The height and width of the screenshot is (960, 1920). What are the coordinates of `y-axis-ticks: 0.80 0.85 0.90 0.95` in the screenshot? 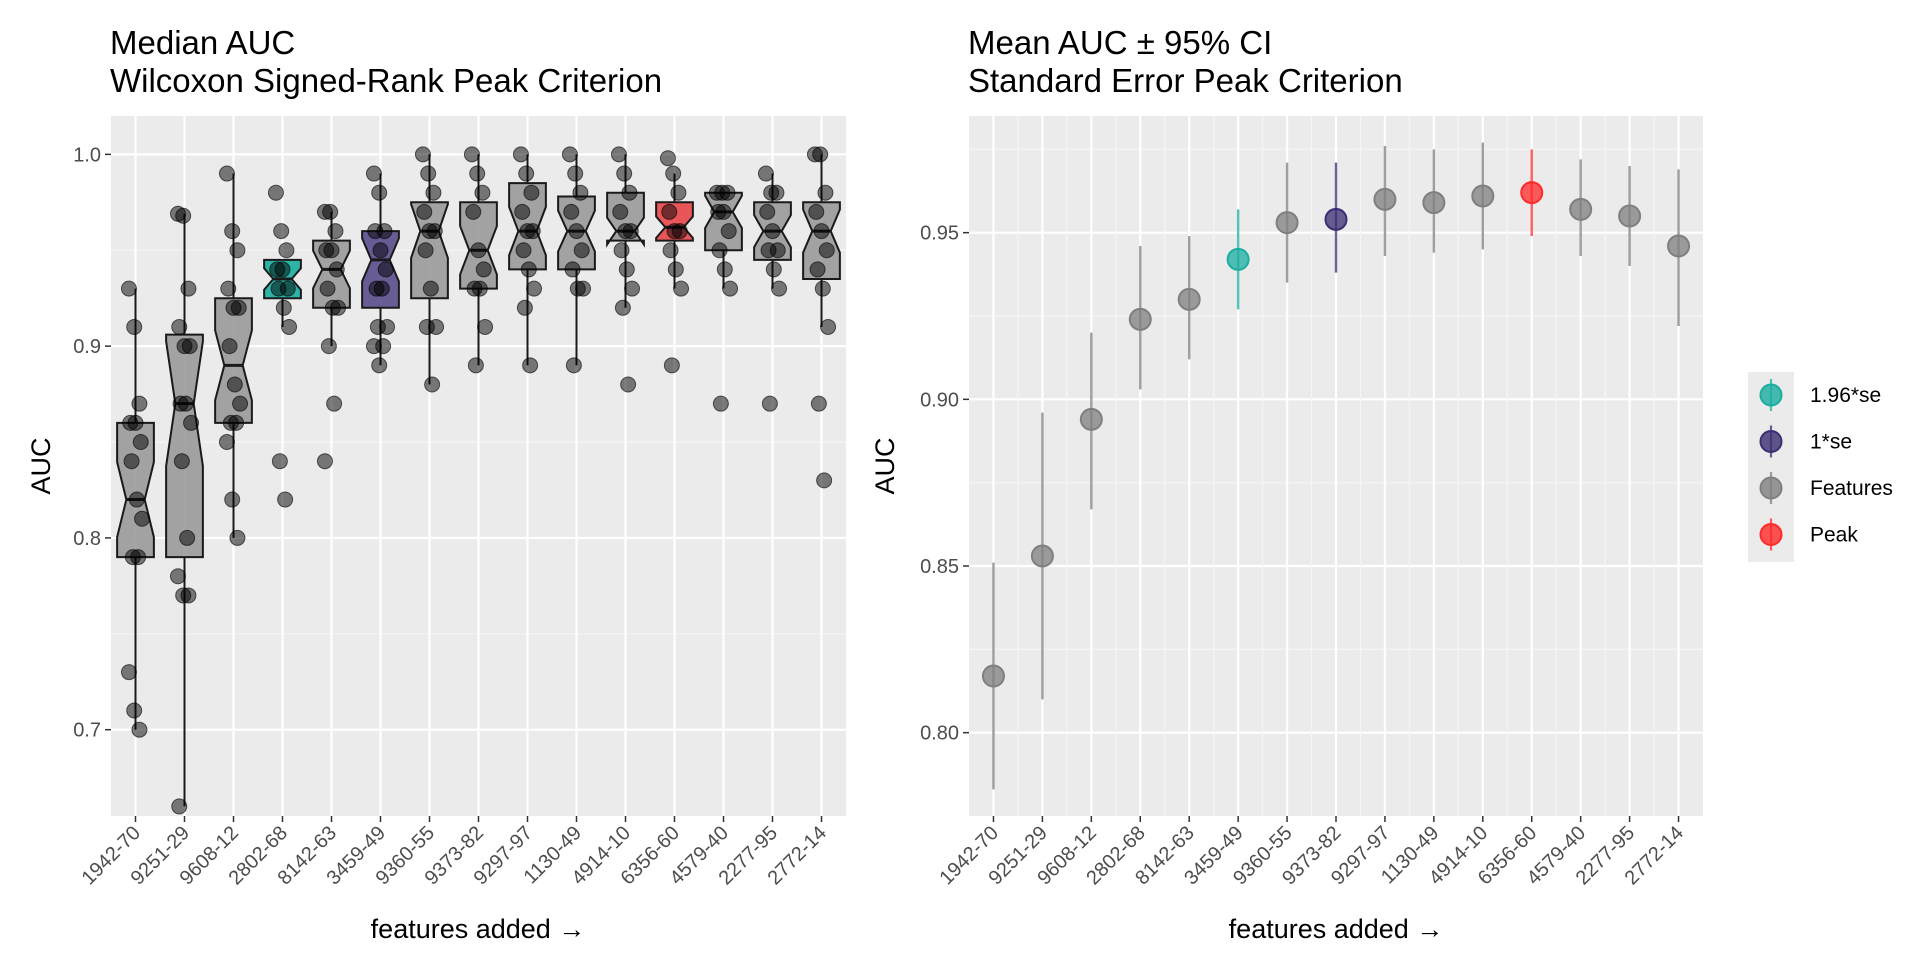 It's located at (944, 484).